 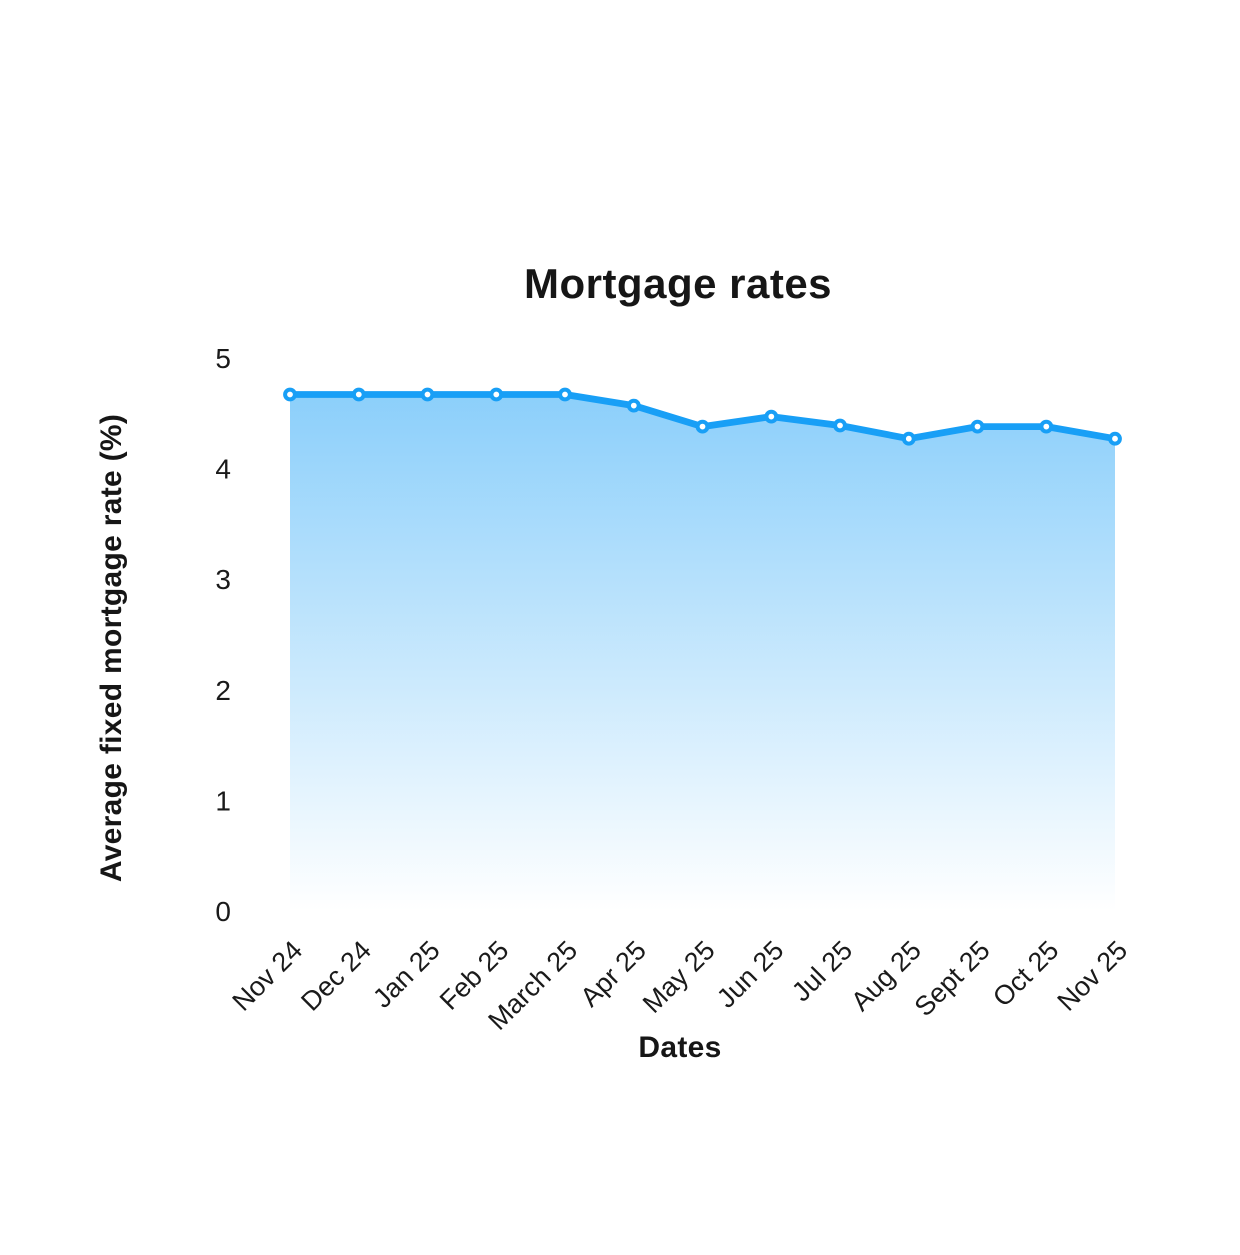 What do you see at coordinates (750, 974) in the screenshot?
I see `x-tick-label-jun-25: Jun 25` at bounding box center [750, 974].